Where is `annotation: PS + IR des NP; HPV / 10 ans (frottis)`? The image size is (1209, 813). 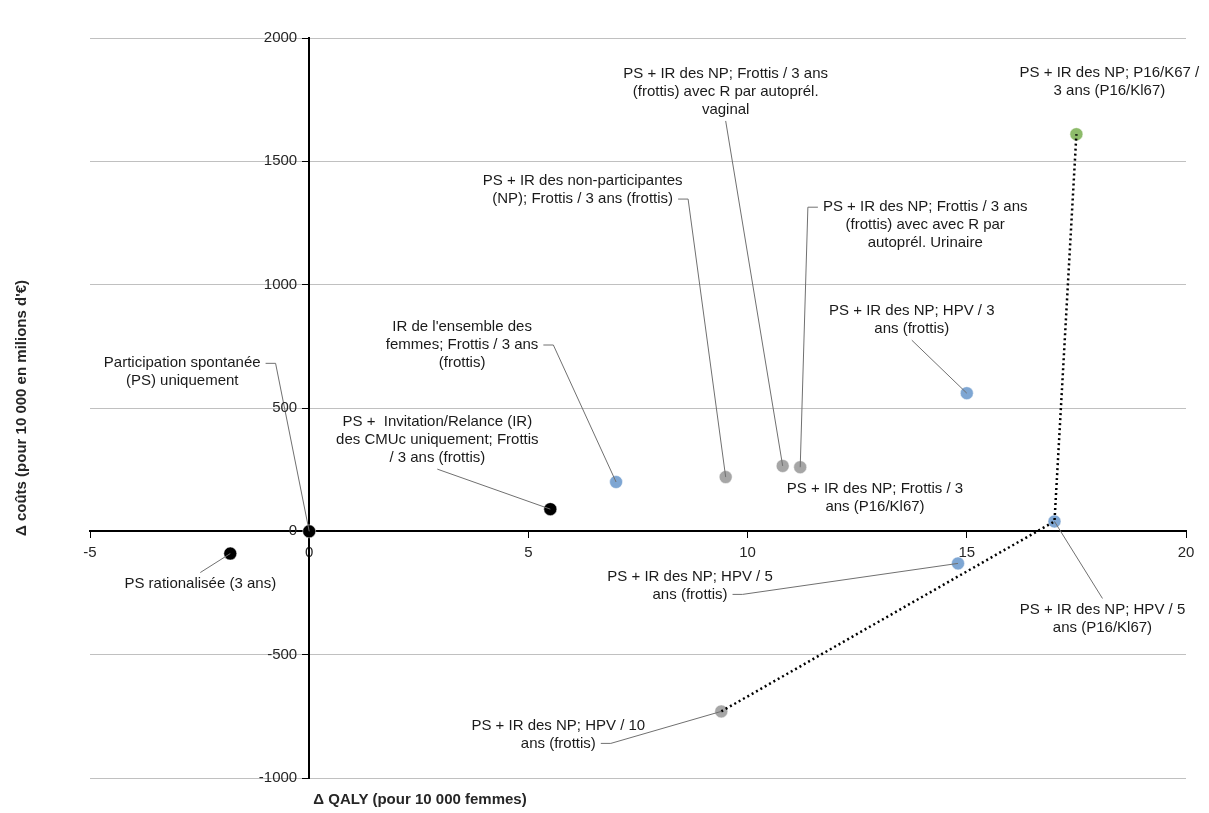
annotation: PS + IR des NP; HPV / 10 ans (frottis) is located at coordinates (558, 733).